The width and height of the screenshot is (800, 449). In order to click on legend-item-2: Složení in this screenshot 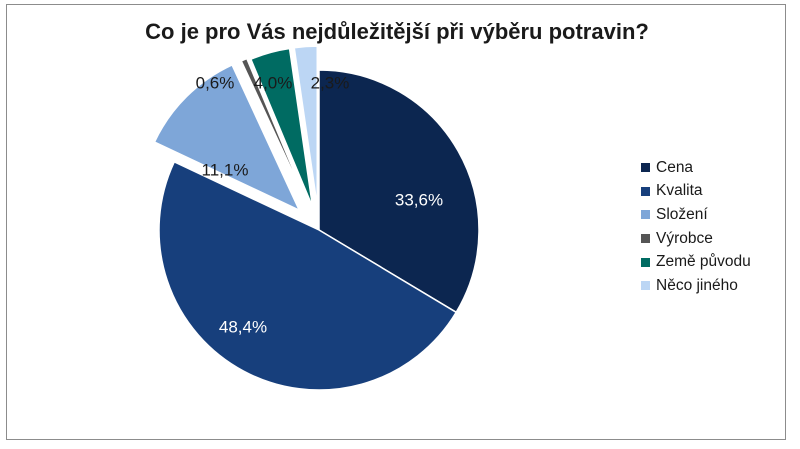, I will do `click(696, 215)`.